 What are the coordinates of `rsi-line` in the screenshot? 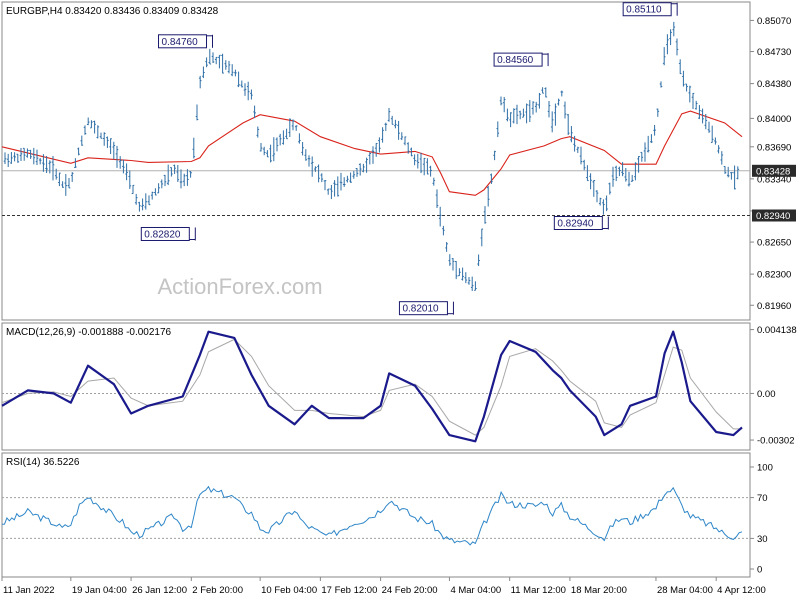 It's located at (372, 515).